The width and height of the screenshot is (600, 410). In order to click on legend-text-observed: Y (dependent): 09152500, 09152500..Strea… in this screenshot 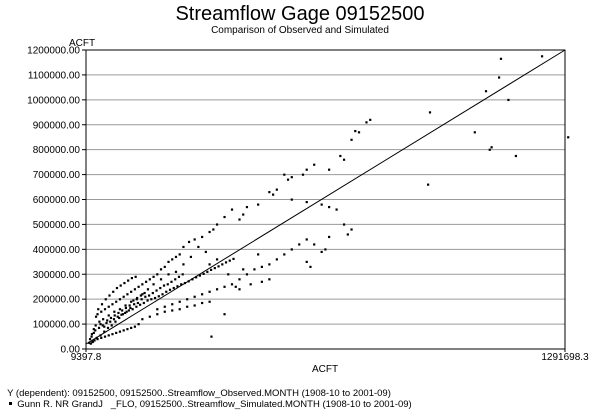, I will do `click(199, 393)`.